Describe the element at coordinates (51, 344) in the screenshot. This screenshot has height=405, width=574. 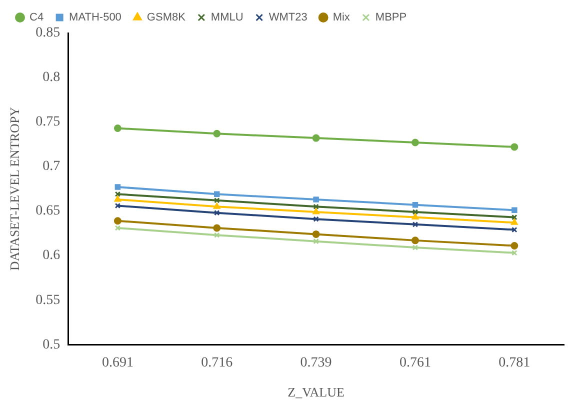
I see `y-tick-label: 0.5` at that location.